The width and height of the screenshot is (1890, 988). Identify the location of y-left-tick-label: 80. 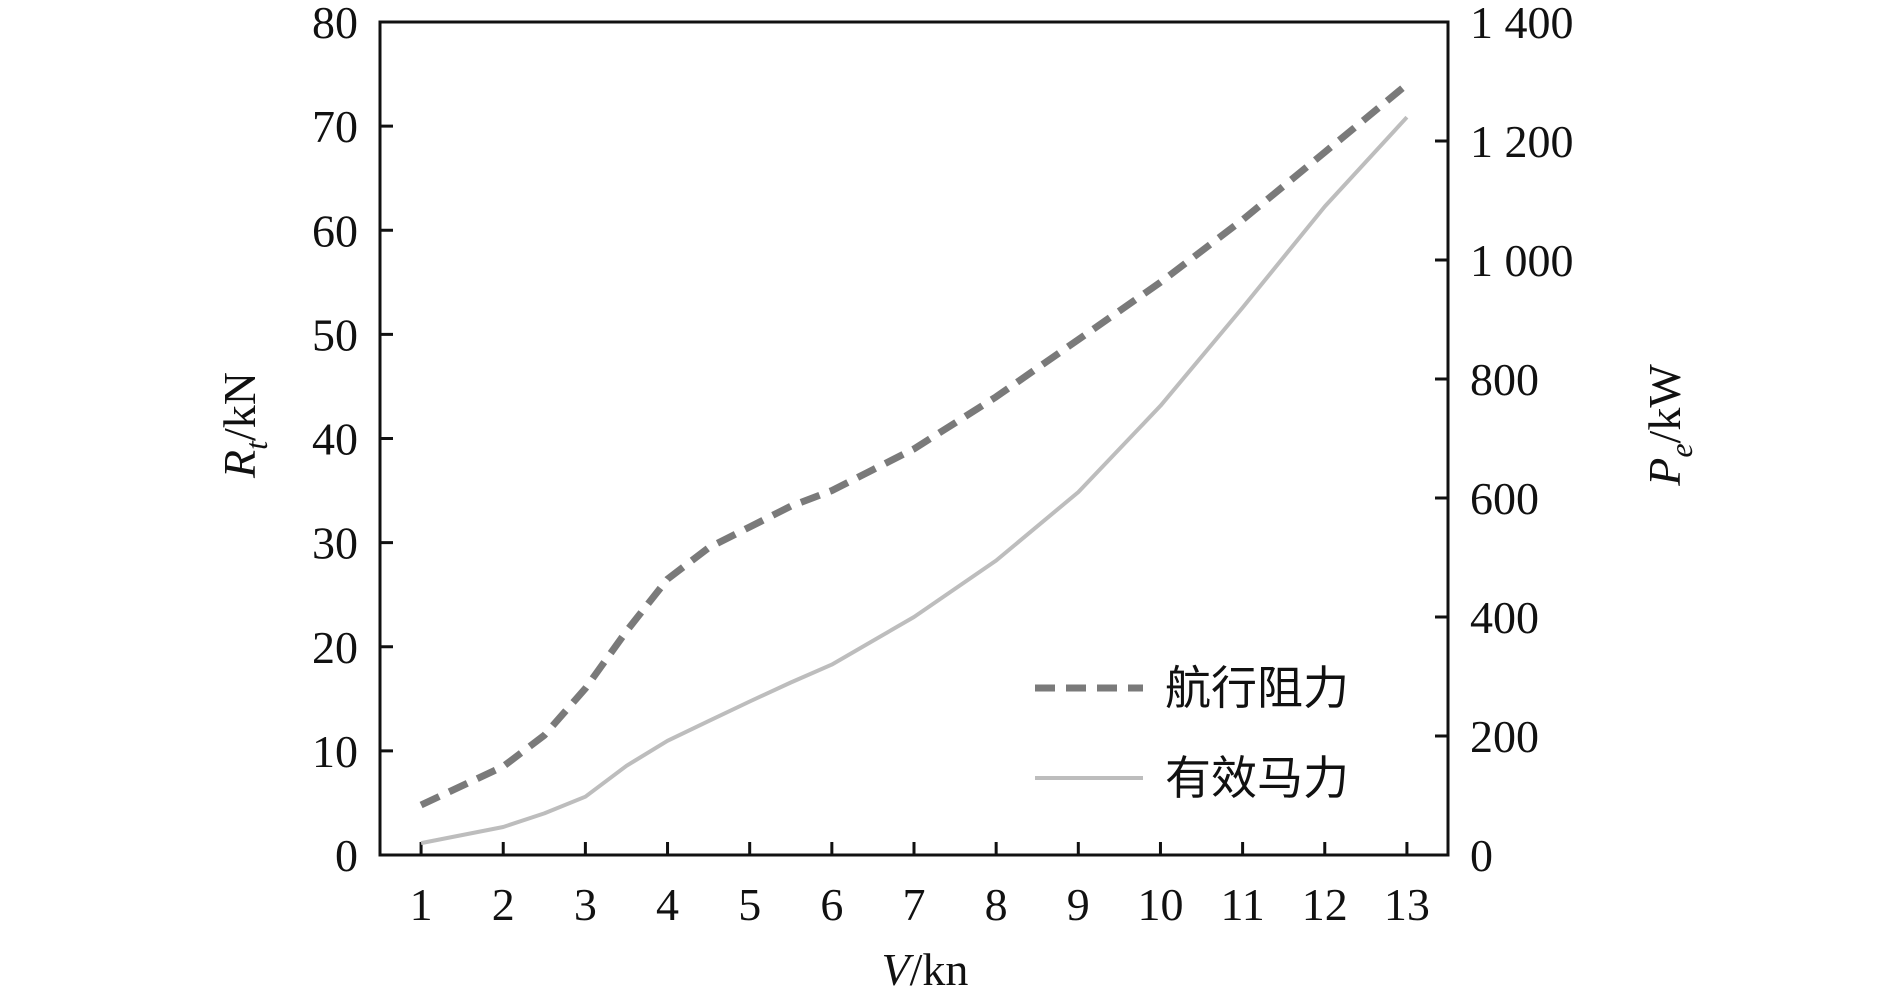
(335, 24).